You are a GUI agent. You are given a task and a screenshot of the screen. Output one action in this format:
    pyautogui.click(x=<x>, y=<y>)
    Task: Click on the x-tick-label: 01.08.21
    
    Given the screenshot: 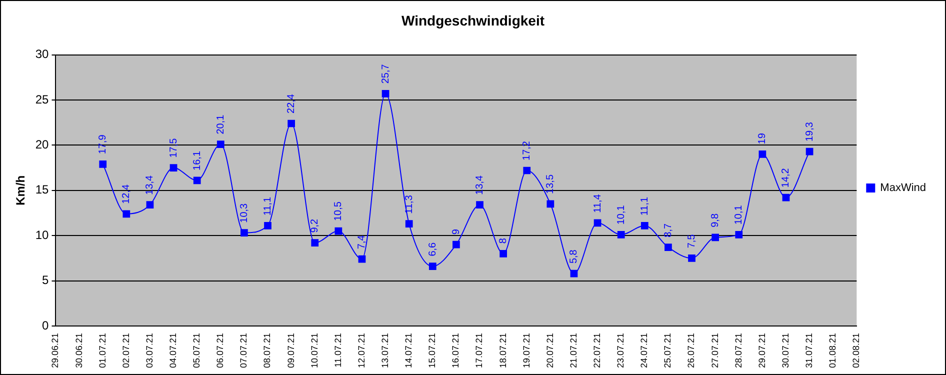 What is the action you would take?
    pyautogui.click(x=833, y=350)
    